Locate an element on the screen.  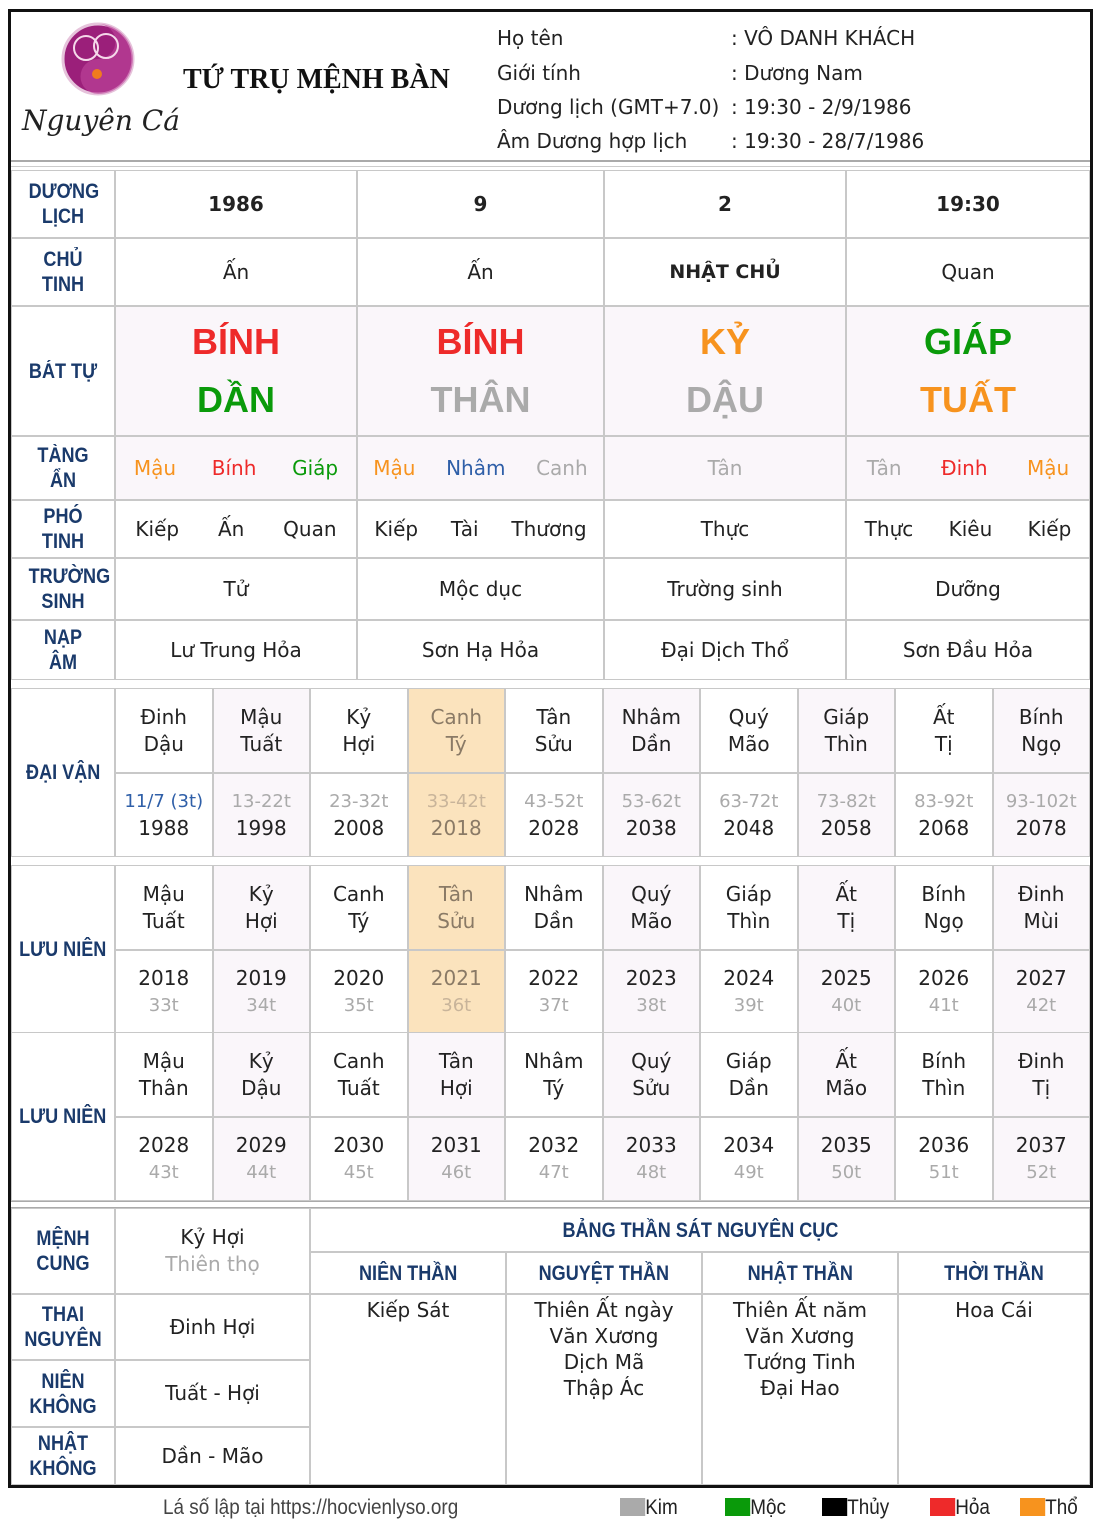
cycle-year: 1988 is located at coordinates (164, 828).